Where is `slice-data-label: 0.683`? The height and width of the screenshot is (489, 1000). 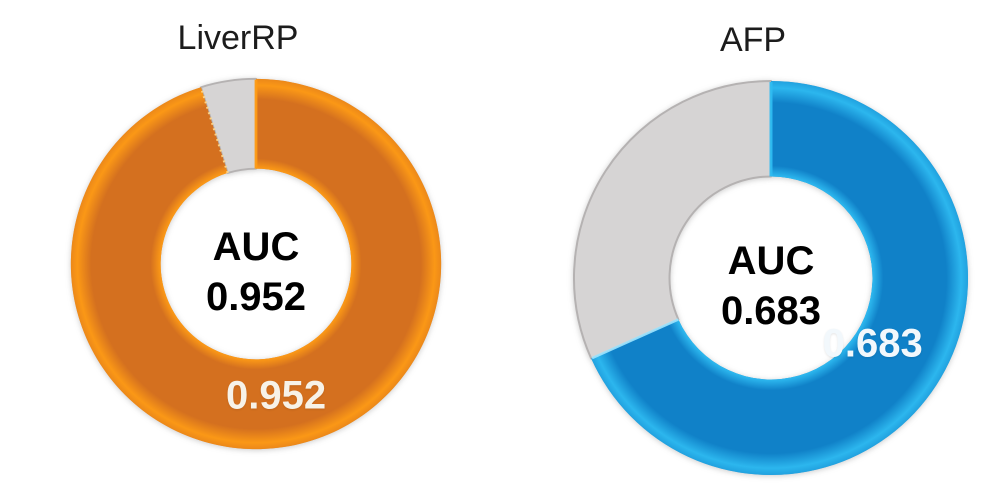
slice-data-label: 0.683 is located at coordinates (872, 343).